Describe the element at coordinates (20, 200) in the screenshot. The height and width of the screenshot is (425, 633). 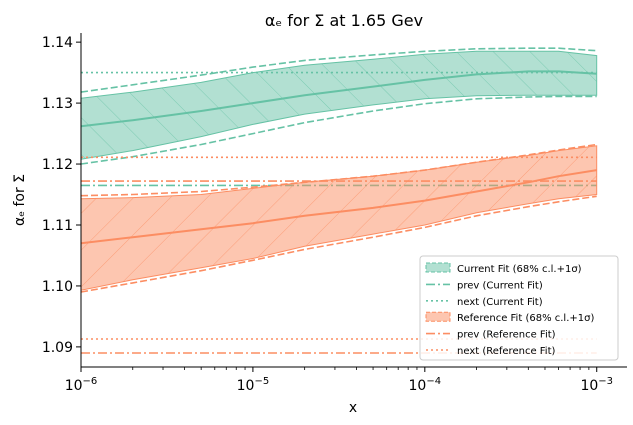
I see `y-axis-label: αₑ for Σ` at that location.